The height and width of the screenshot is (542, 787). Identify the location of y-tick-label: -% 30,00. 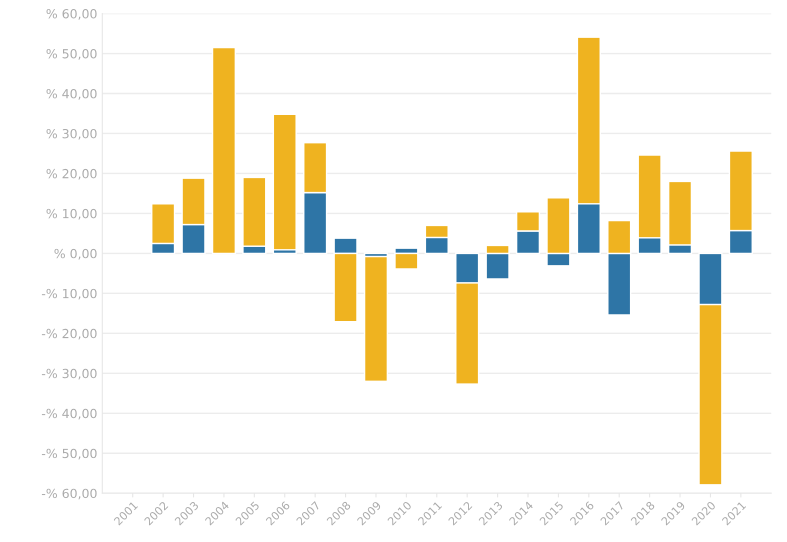
(69, 374).